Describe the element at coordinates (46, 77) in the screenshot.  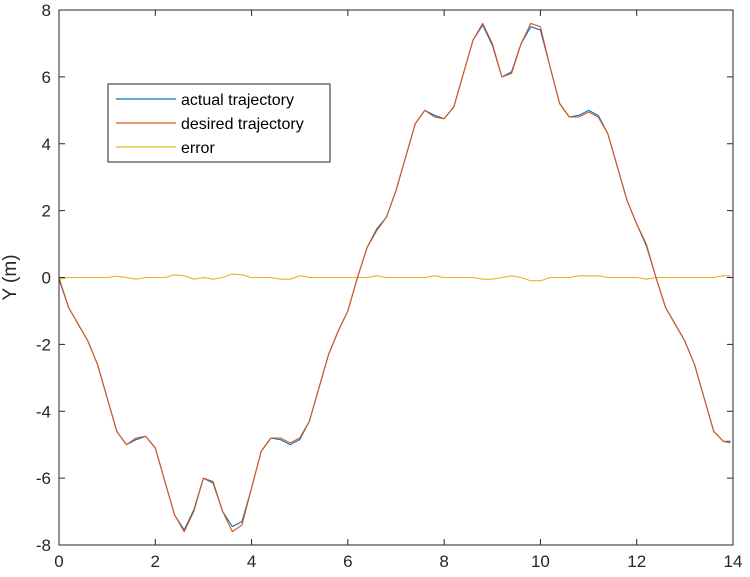
I see `y-tick-label: 6` at that location.